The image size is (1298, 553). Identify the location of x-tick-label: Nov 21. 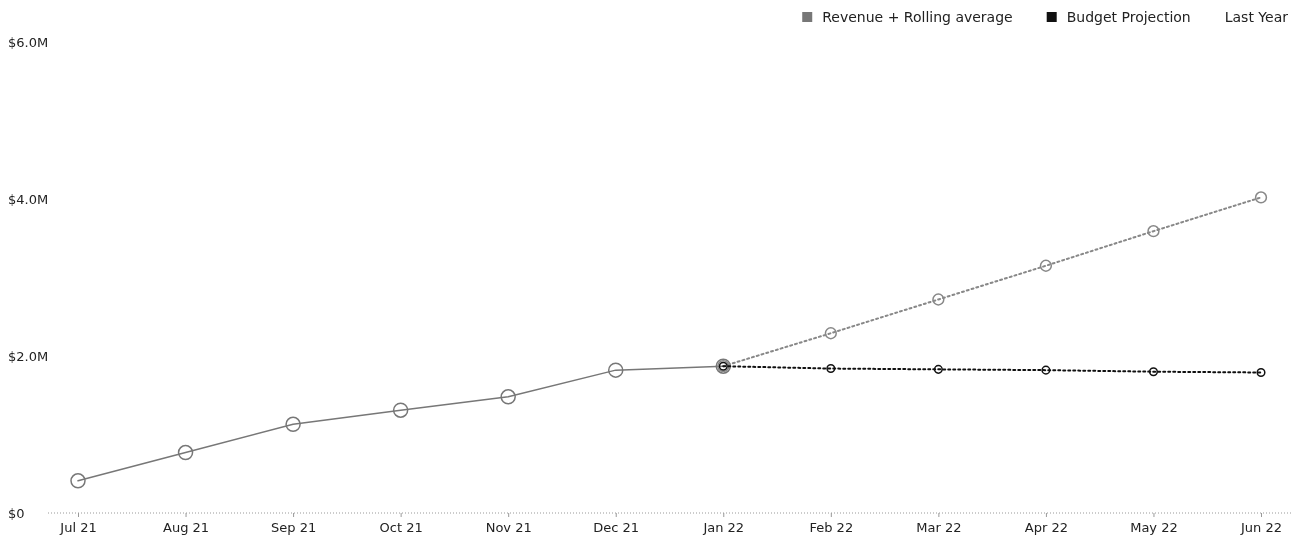
(508, 527).